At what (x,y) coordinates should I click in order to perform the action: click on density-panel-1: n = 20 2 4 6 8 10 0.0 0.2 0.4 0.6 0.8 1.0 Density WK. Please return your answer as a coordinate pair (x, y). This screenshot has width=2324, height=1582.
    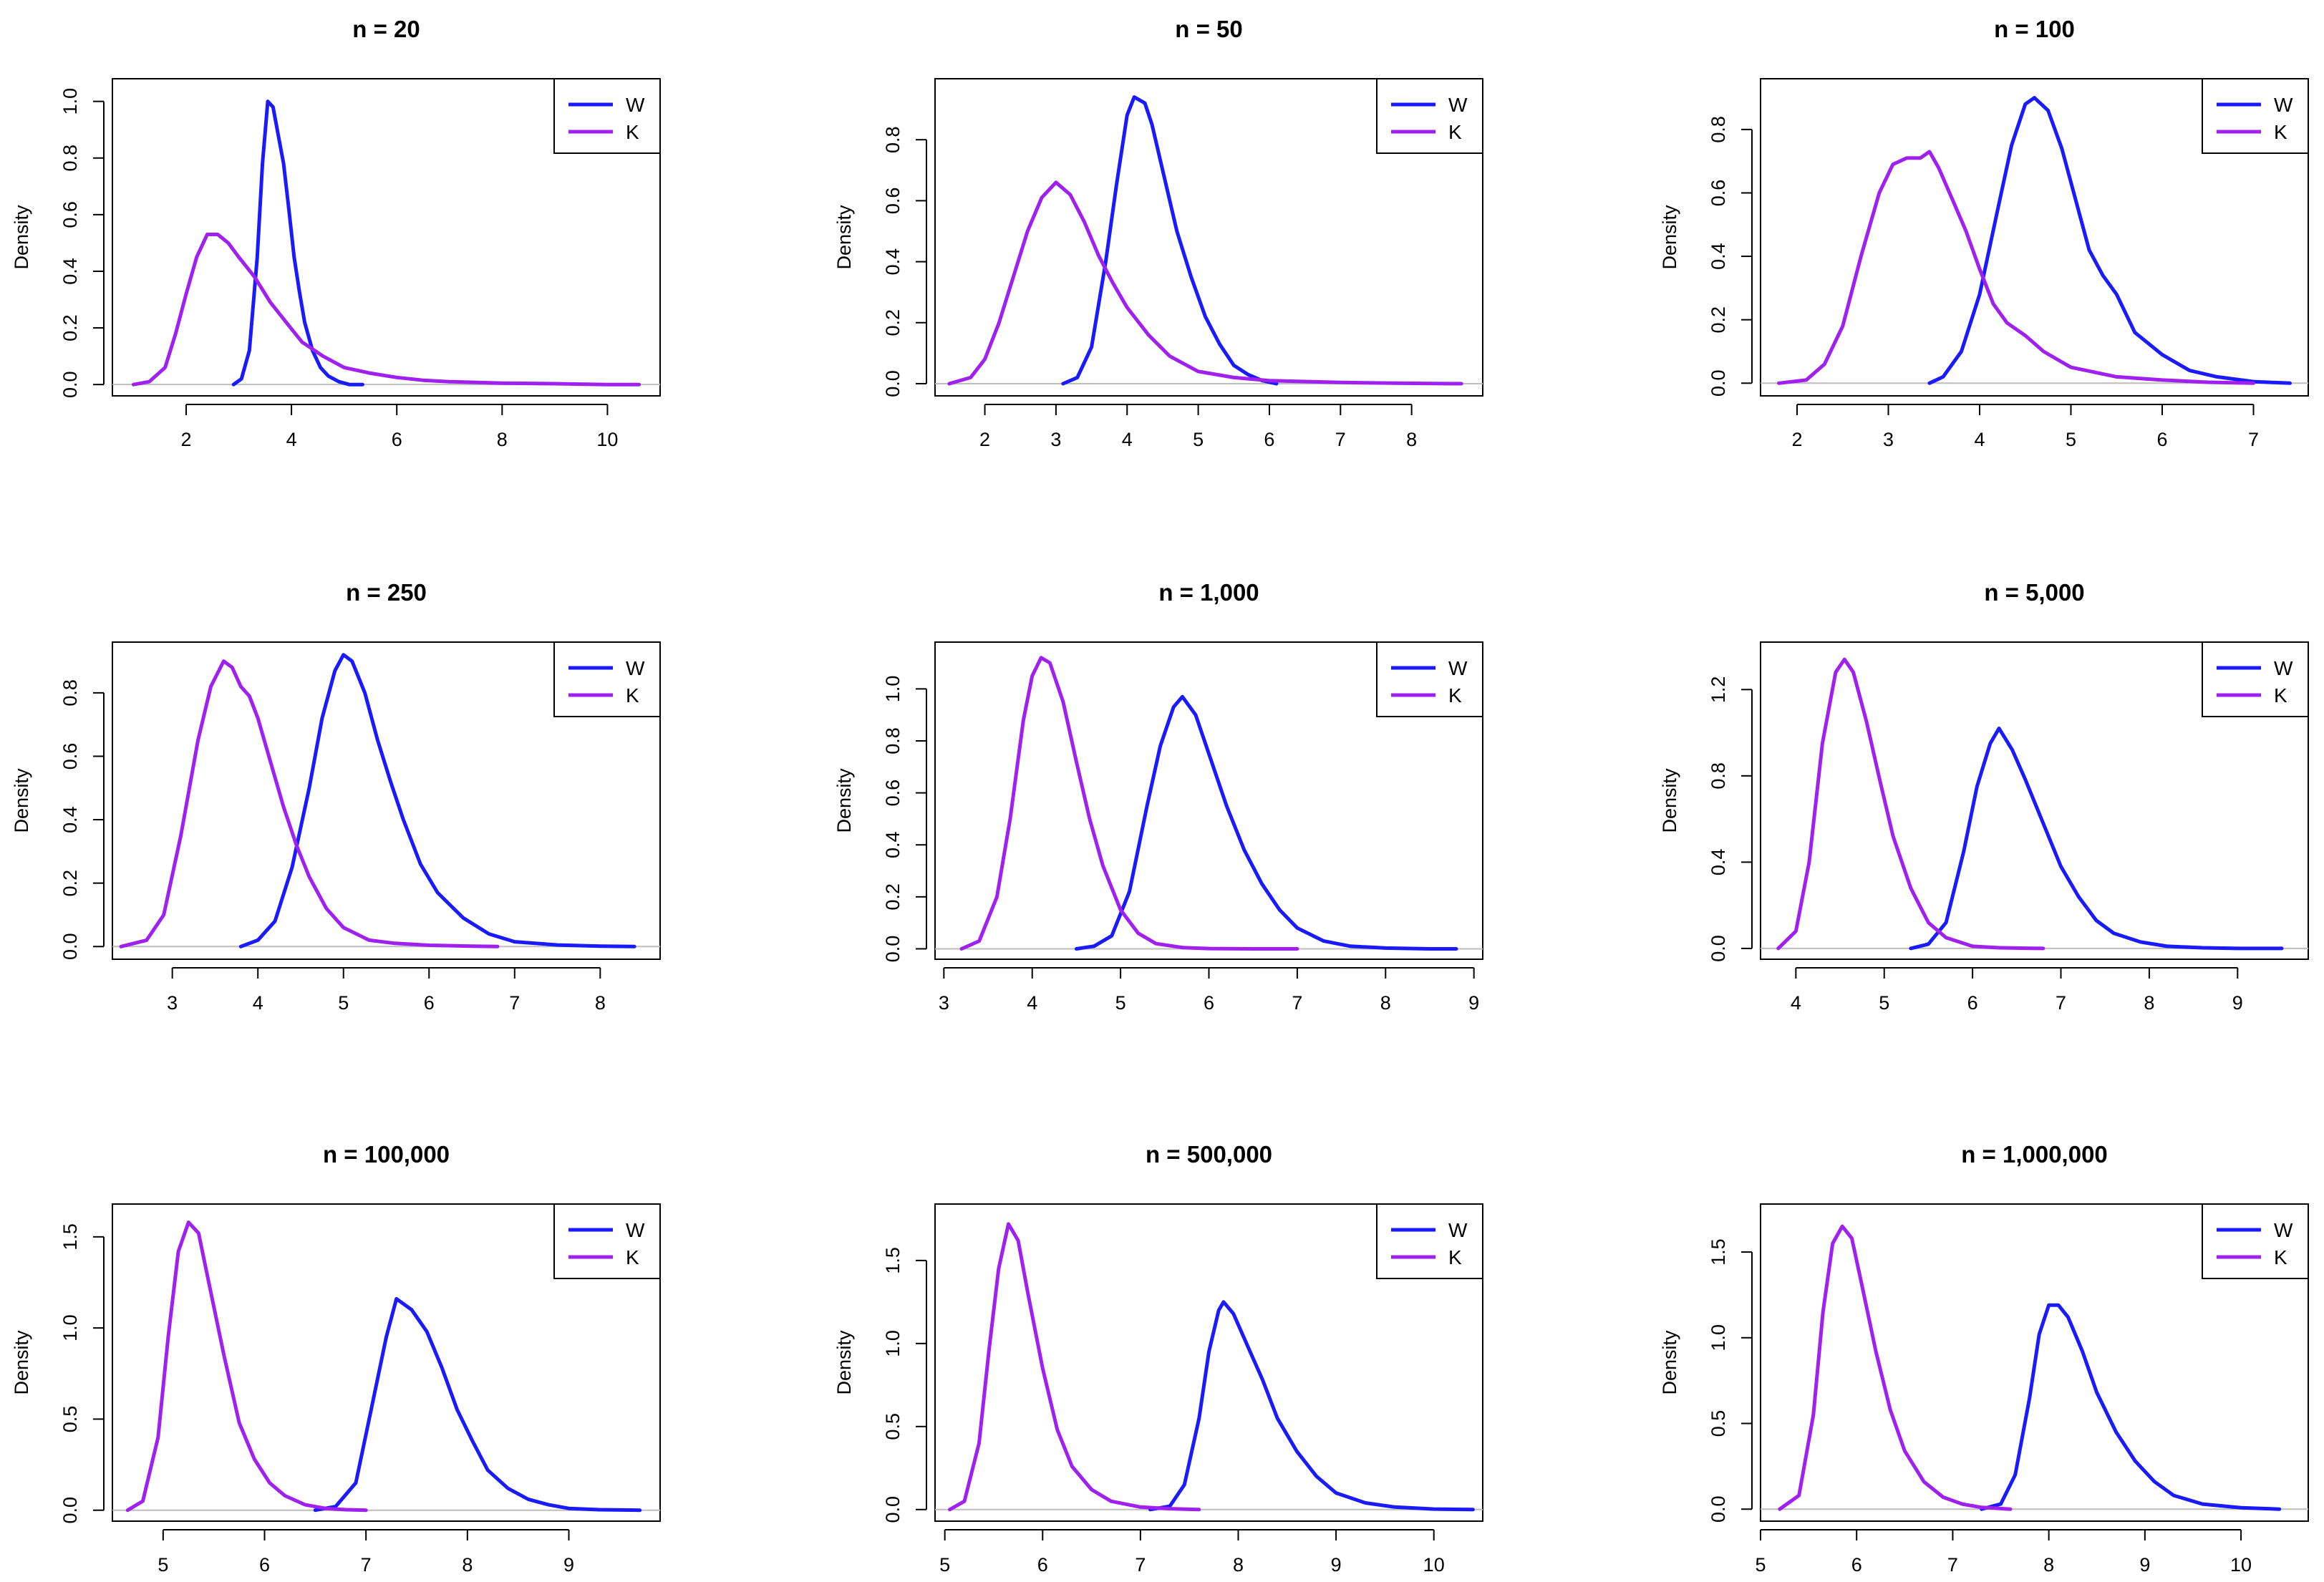
    Looking at the image, I should click on (336, 233).